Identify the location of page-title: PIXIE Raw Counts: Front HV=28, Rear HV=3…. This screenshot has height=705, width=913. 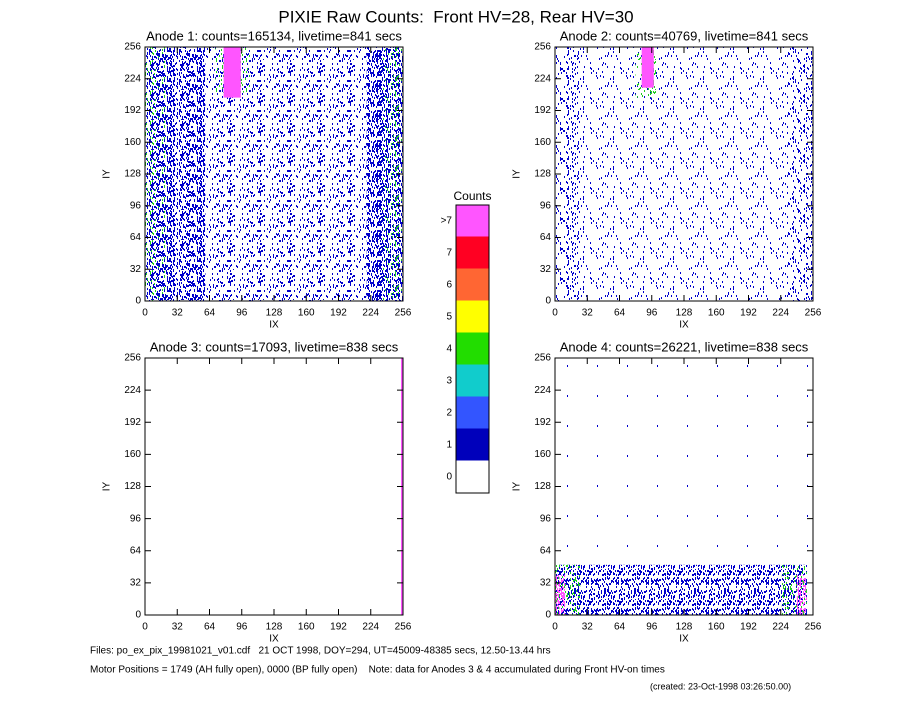
(455, 16).